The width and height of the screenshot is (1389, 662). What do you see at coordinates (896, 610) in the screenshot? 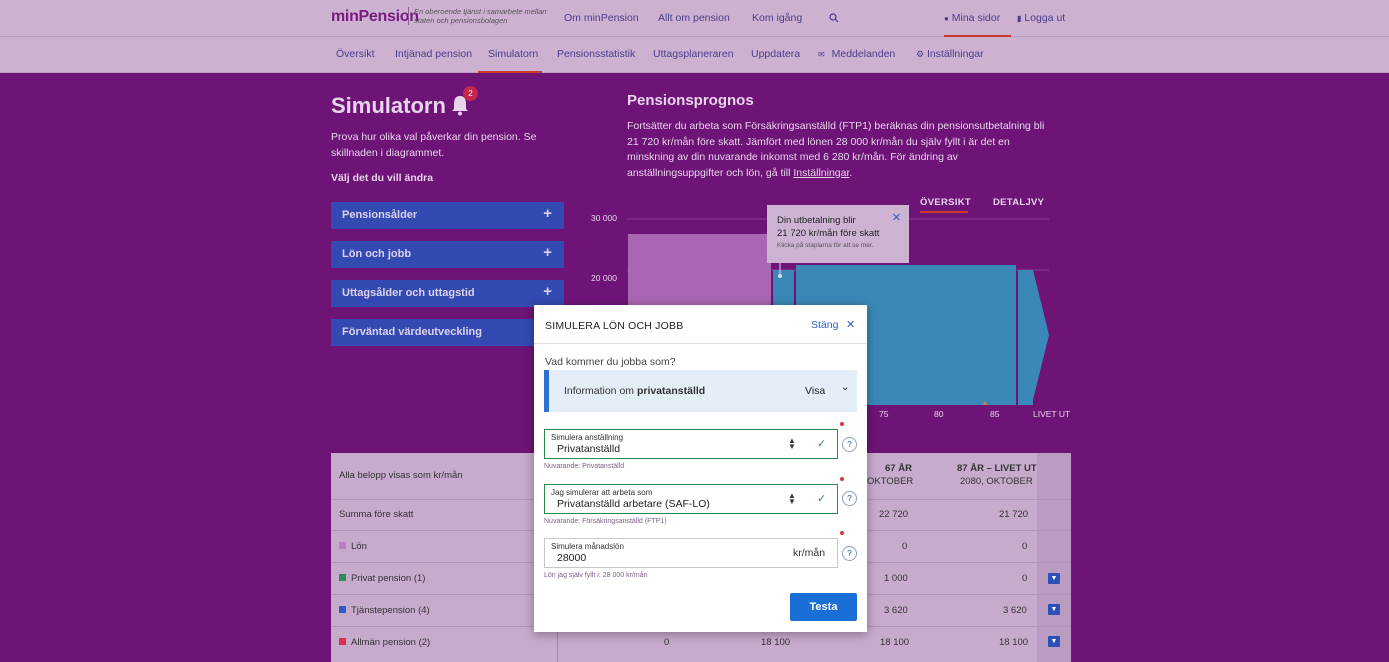
I see `row-value-67: 3 620` at bounding box center [896, 610].